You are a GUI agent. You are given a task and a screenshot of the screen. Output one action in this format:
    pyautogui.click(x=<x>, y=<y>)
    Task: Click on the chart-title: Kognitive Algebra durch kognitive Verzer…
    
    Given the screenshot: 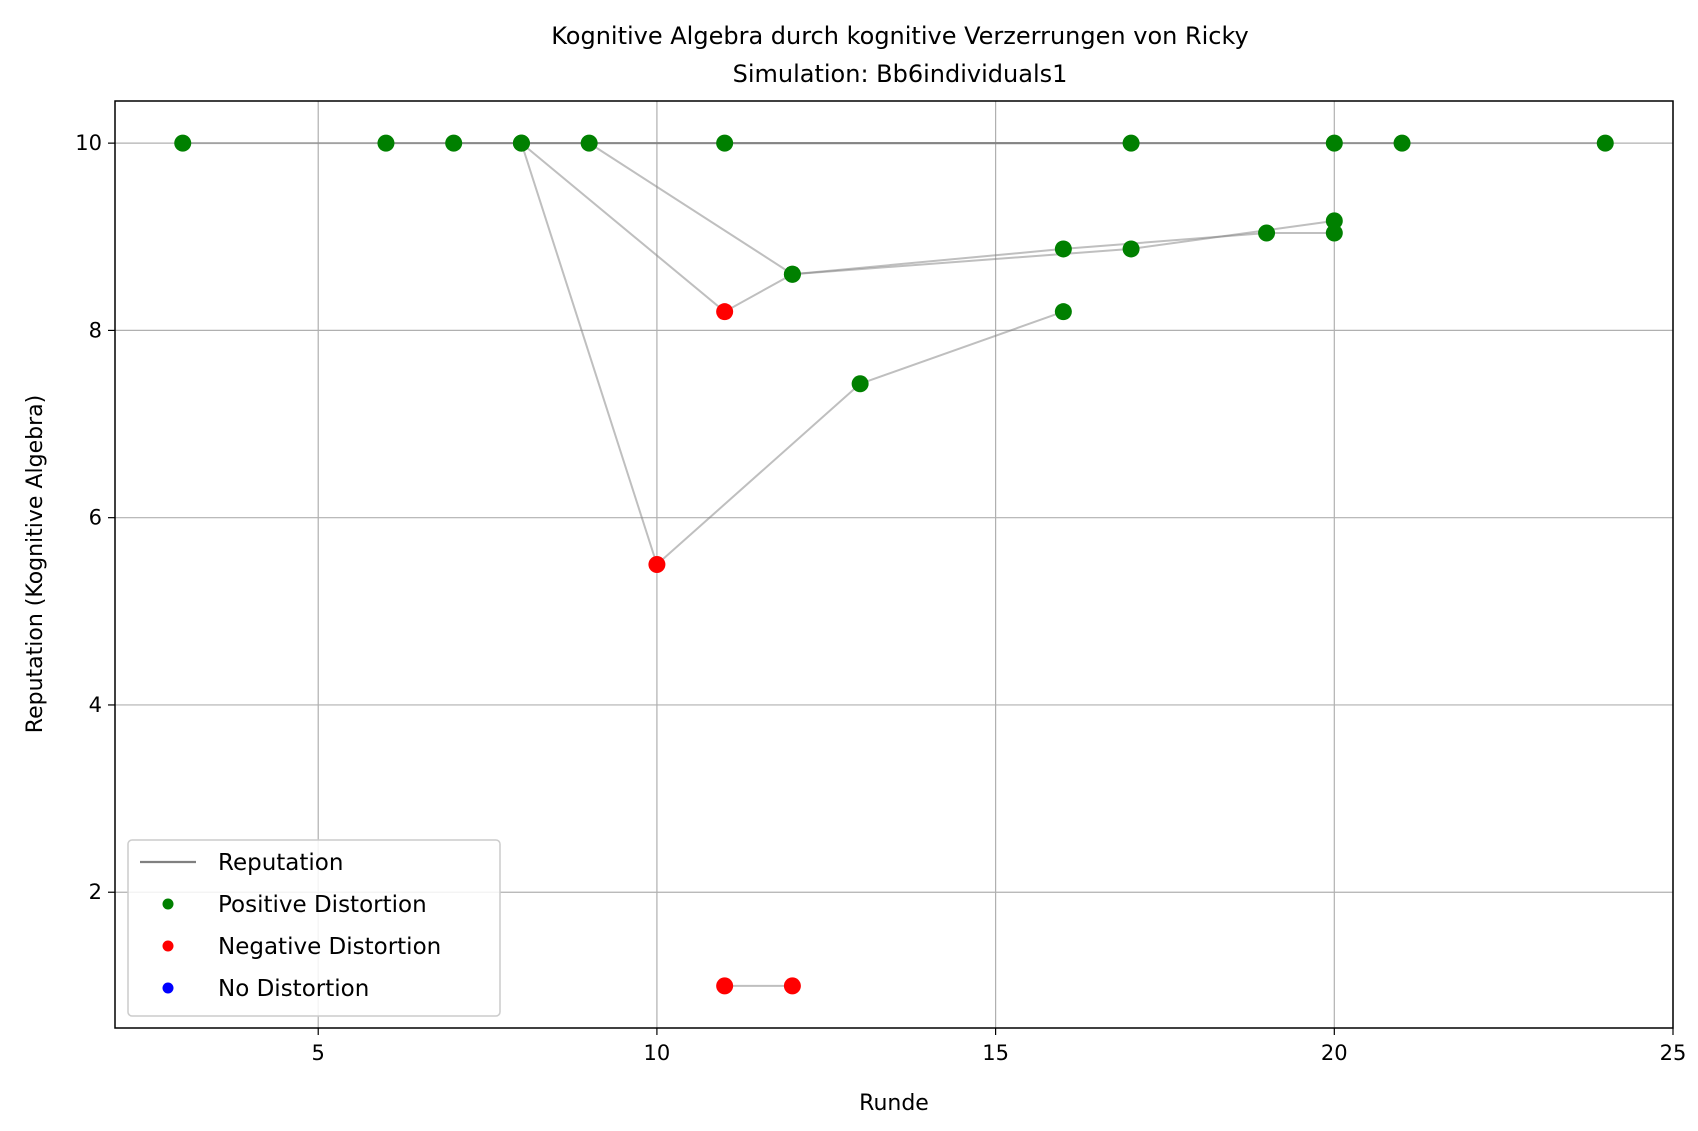 What is the action you would take?
    pyautogui.click(x=900, y=36)
    